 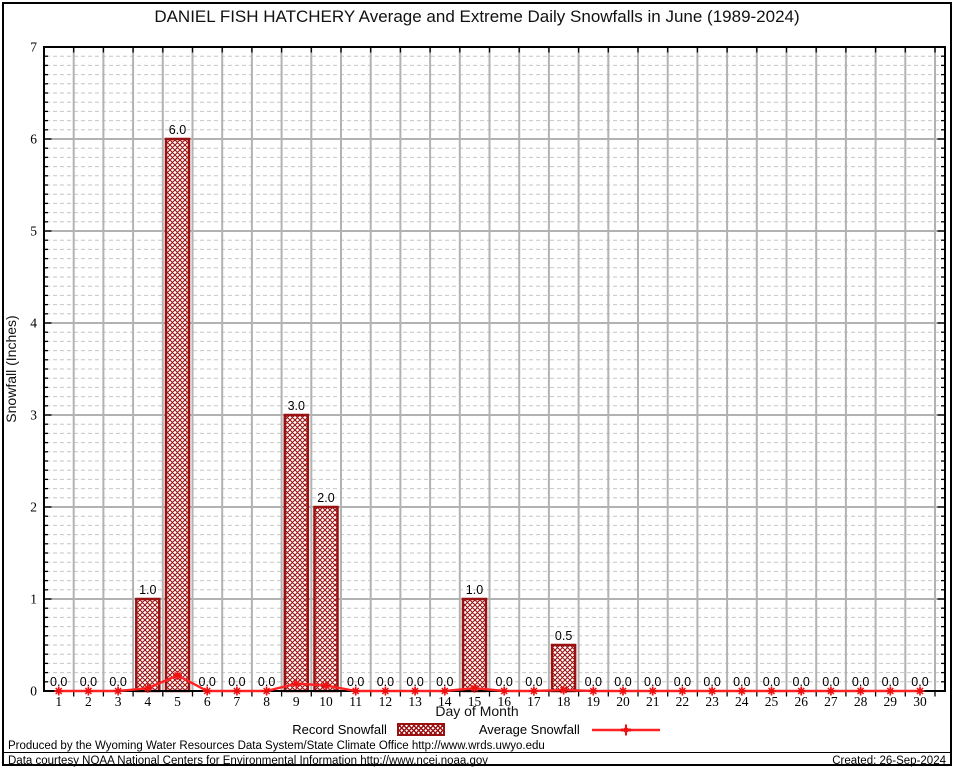 I want to click on legend-record-item: Record Snowfall, so click(x=368, y=729).